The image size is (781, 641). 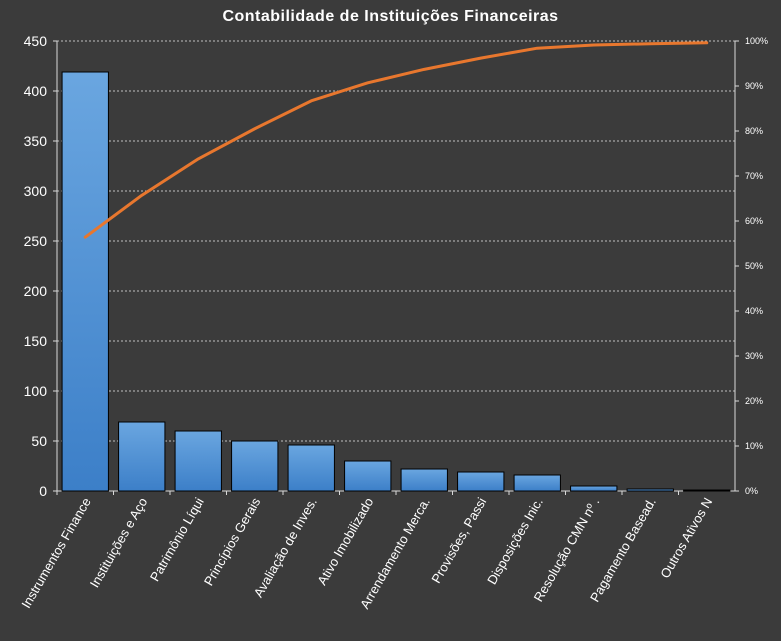 What do you see at coordinates (36, 341) in the screenshot?
I see `y-left-tick-label: 150` at bounding box center [36, 341].